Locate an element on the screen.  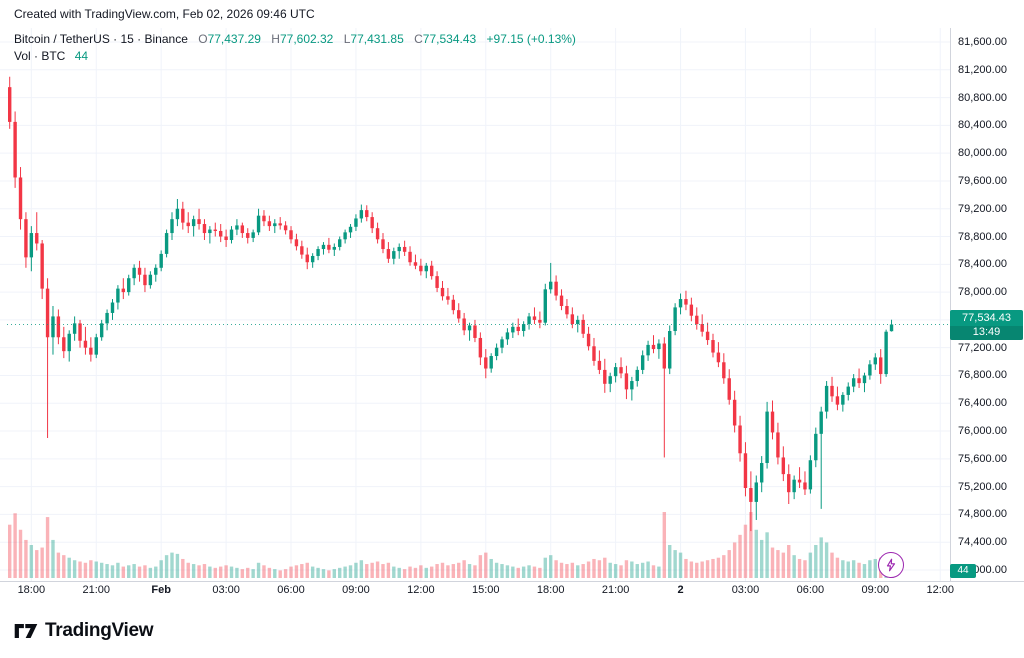
time-tick-label: Feb is located at coordinates (161, 590).